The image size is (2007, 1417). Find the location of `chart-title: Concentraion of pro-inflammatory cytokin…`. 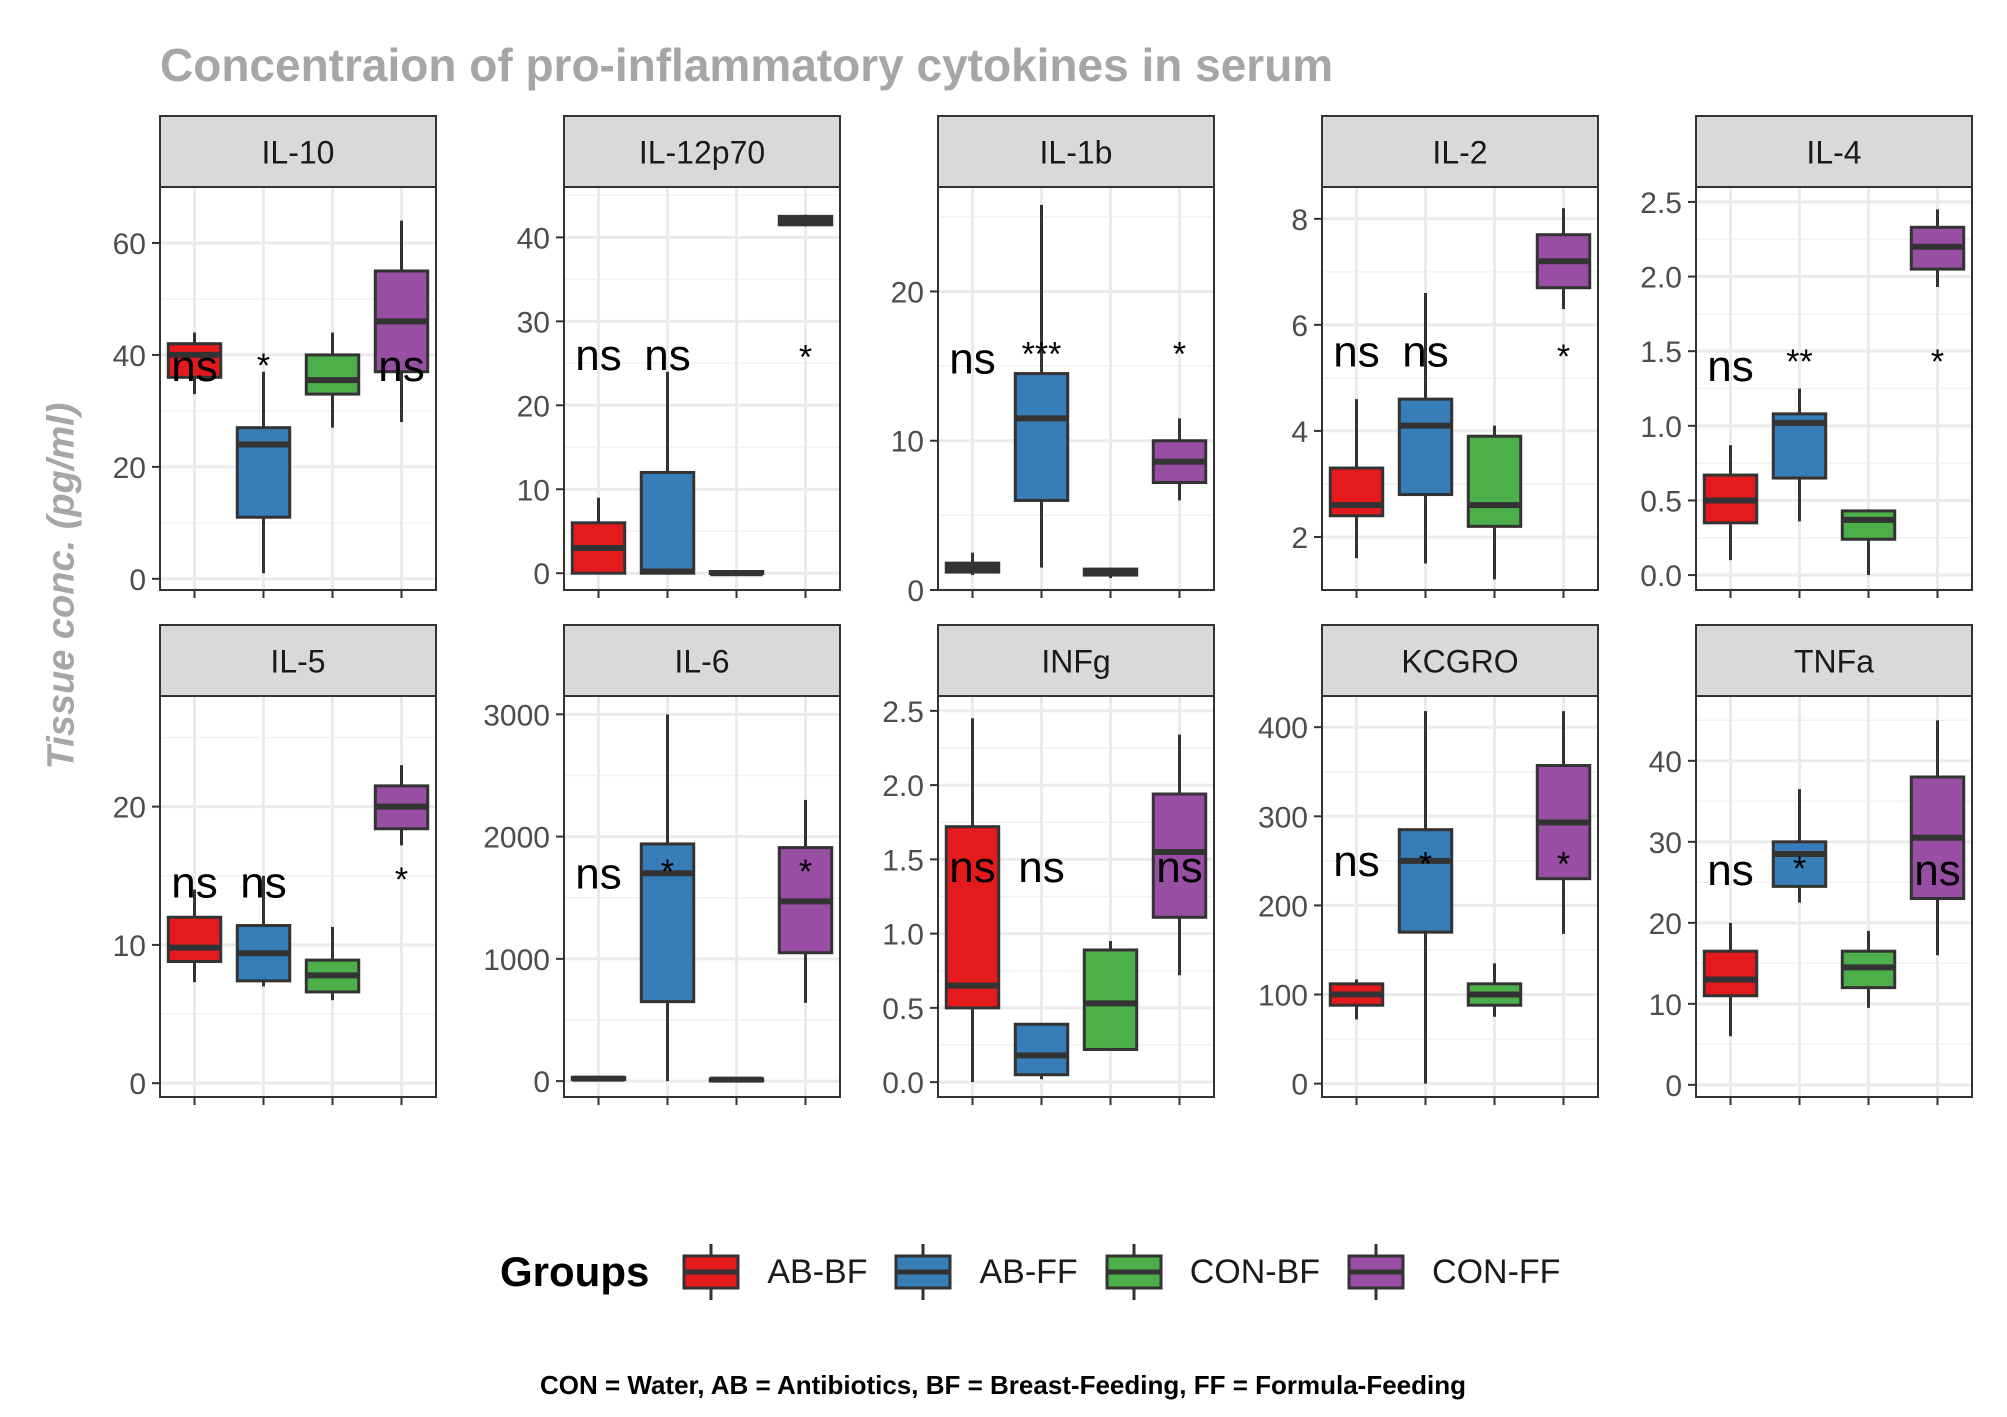

chart-title: Concentraion of pro-inflammatory cytokin… is located at coordinates (747, 65).